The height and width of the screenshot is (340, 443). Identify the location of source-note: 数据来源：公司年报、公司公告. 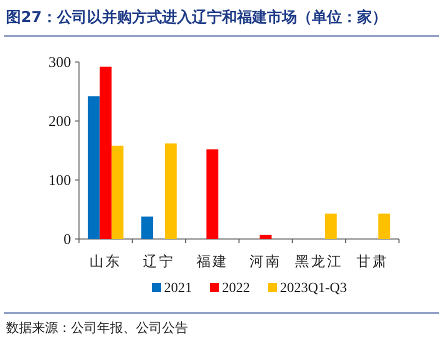
(97, 328).